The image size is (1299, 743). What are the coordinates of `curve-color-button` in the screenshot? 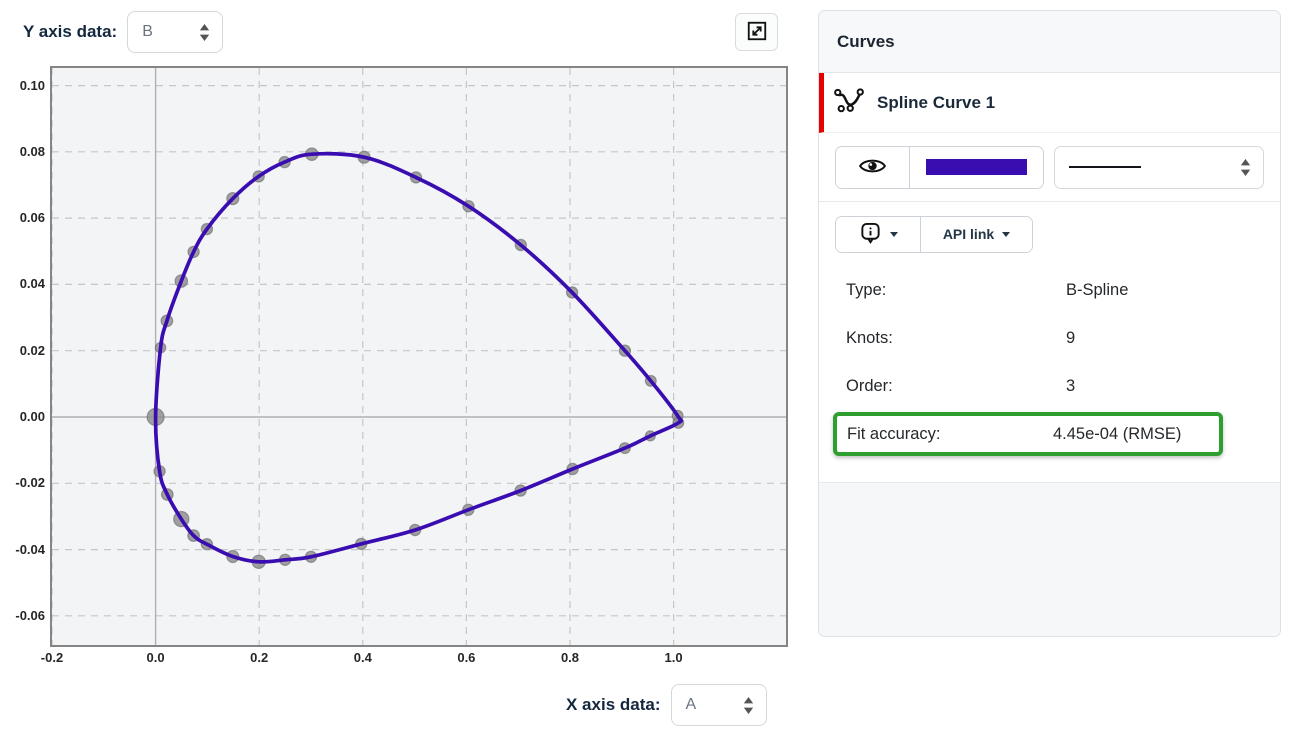 It's located at (975, 167).